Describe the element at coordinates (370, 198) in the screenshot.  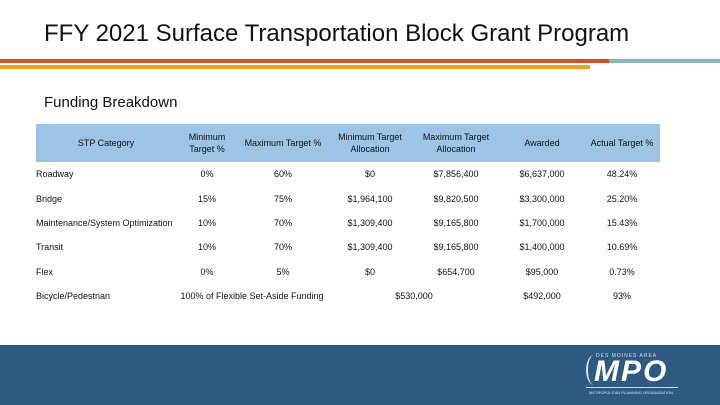
I see `min-alloc-cell: $1,964,100` at that location.